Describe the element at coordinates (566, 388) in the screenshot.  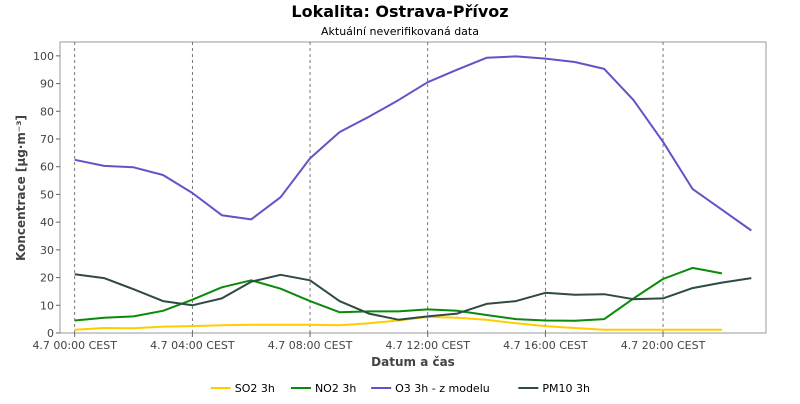
I see `legend-label-pm10-3h: PM10 3h` at that location.